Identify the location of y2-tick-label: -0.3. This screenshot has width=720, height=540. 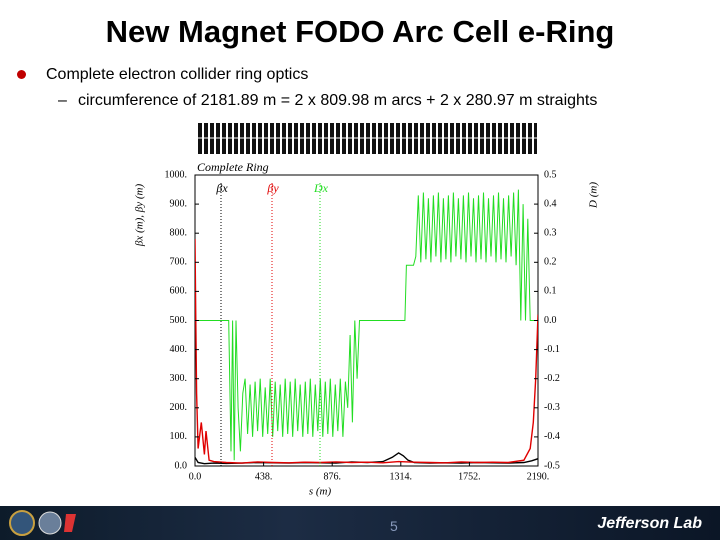
(552, 407).